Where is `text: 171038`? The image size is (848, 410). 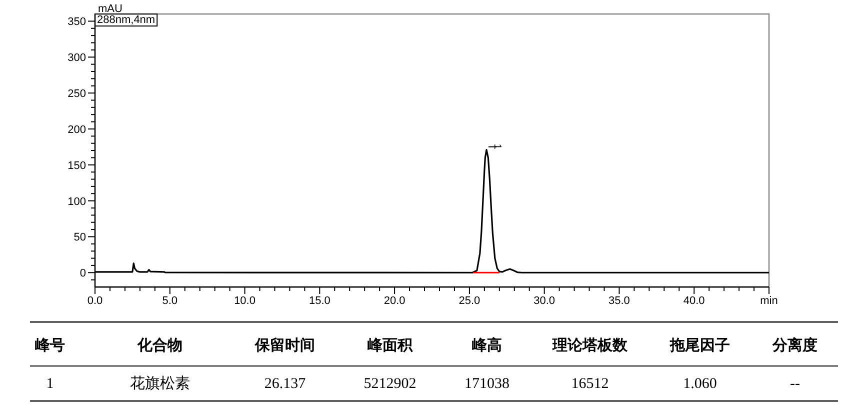
text: 171038 is located at coordinates (487, 384).